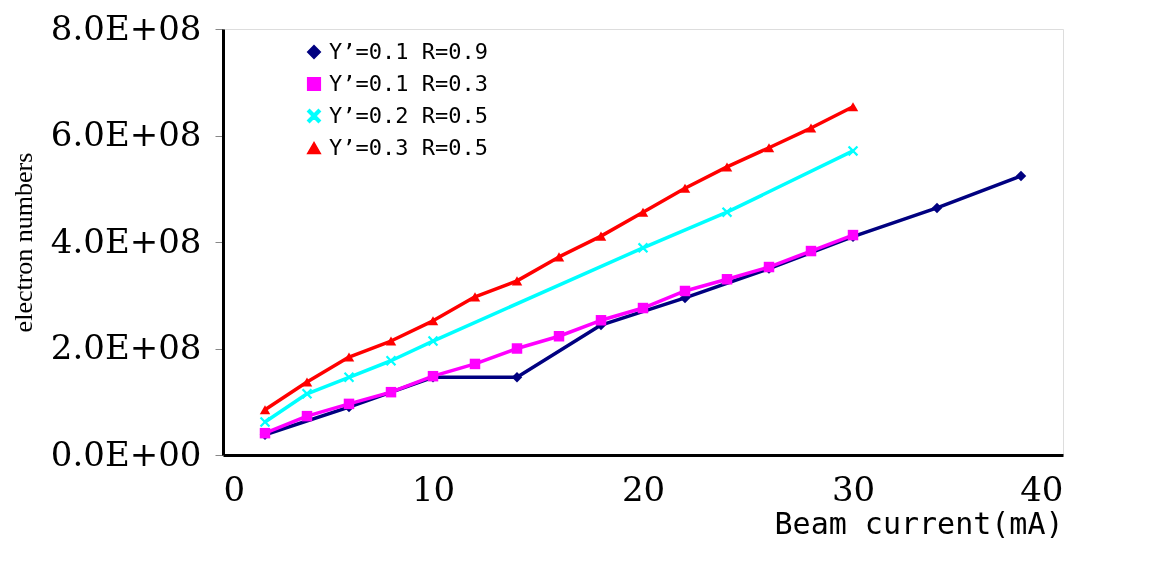 Image resolution: width=1149 pixels, height=572 pixels. What do you see at coordinates (126, 240) in the screenshot?
I see `y-tick-label: 4.0E+08` at bounding box center [126, 240].